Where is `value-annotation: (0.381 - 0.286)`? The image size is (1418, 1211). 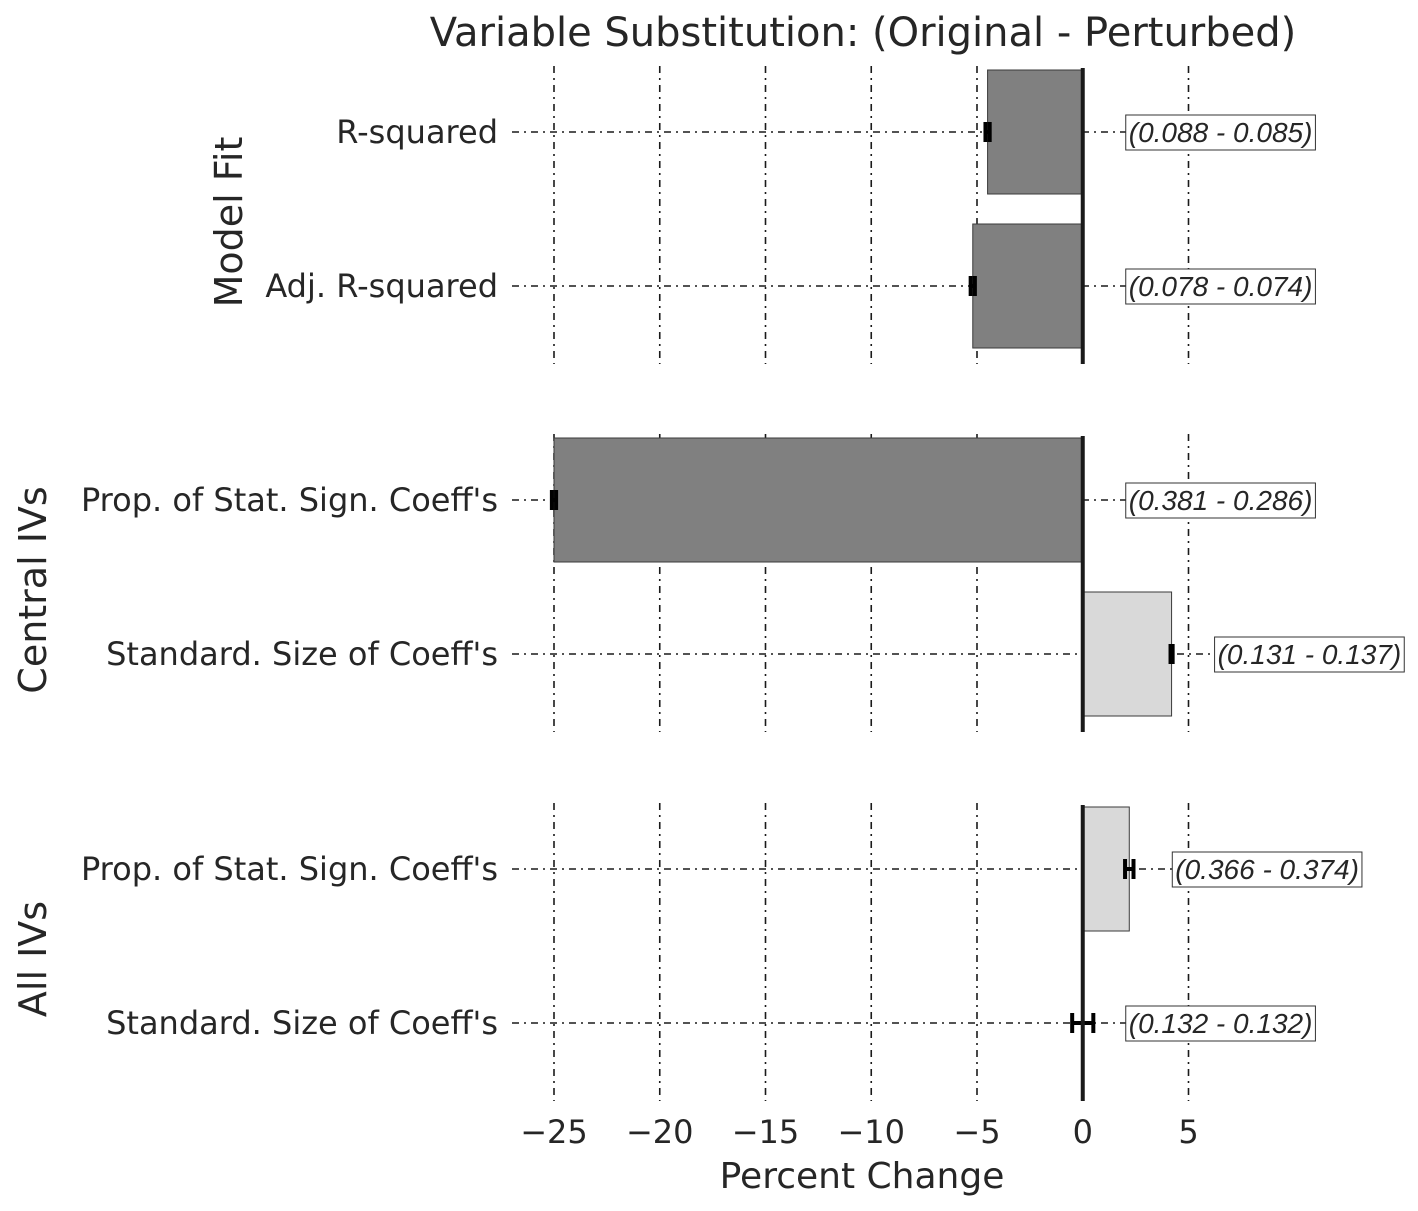
value-annotation: (0.381 - 0.286) is located at coordinates (1221, 500).